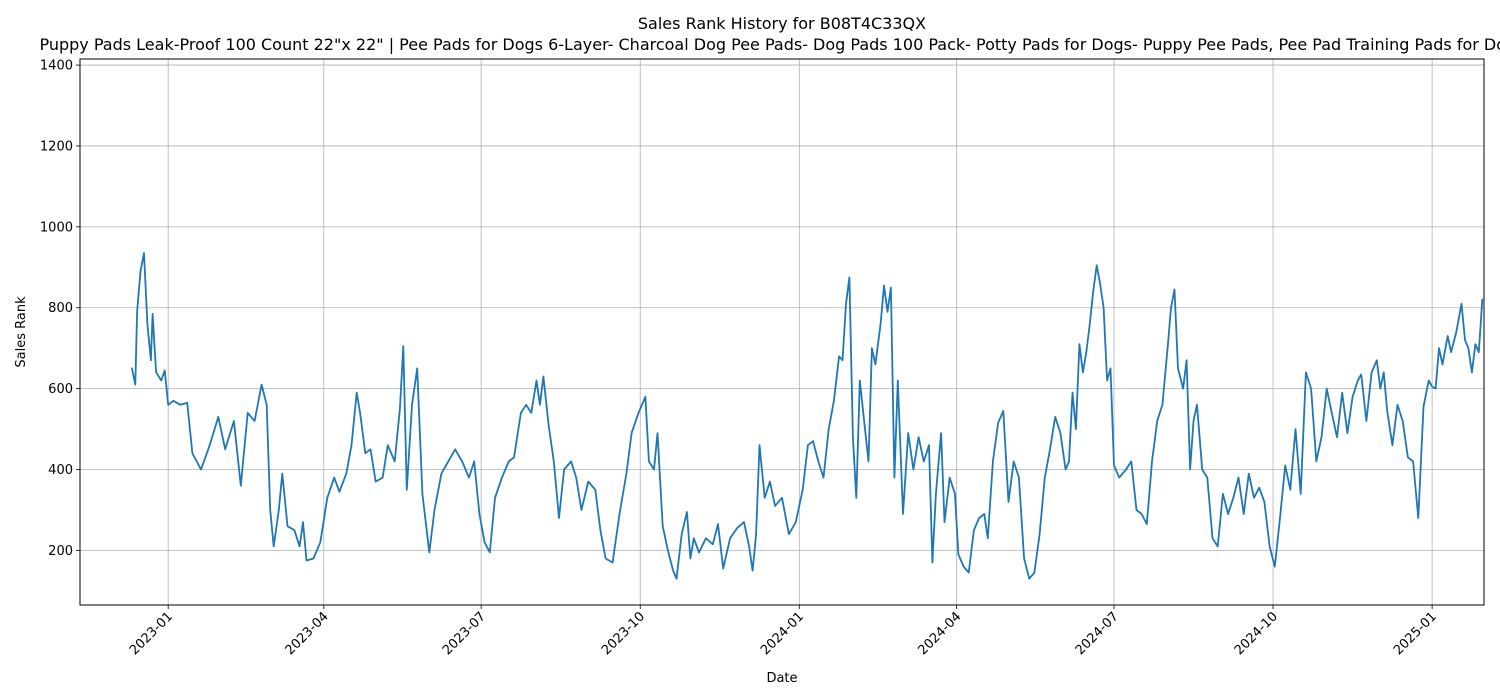 The image size is (1500, 700). I want to click on y-tick-label: 1400, so click(56, 66).